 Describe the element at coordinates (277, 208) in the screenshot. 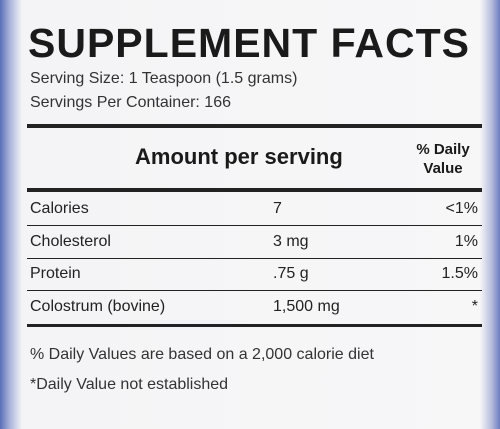

I see `amount: 7` at that location.